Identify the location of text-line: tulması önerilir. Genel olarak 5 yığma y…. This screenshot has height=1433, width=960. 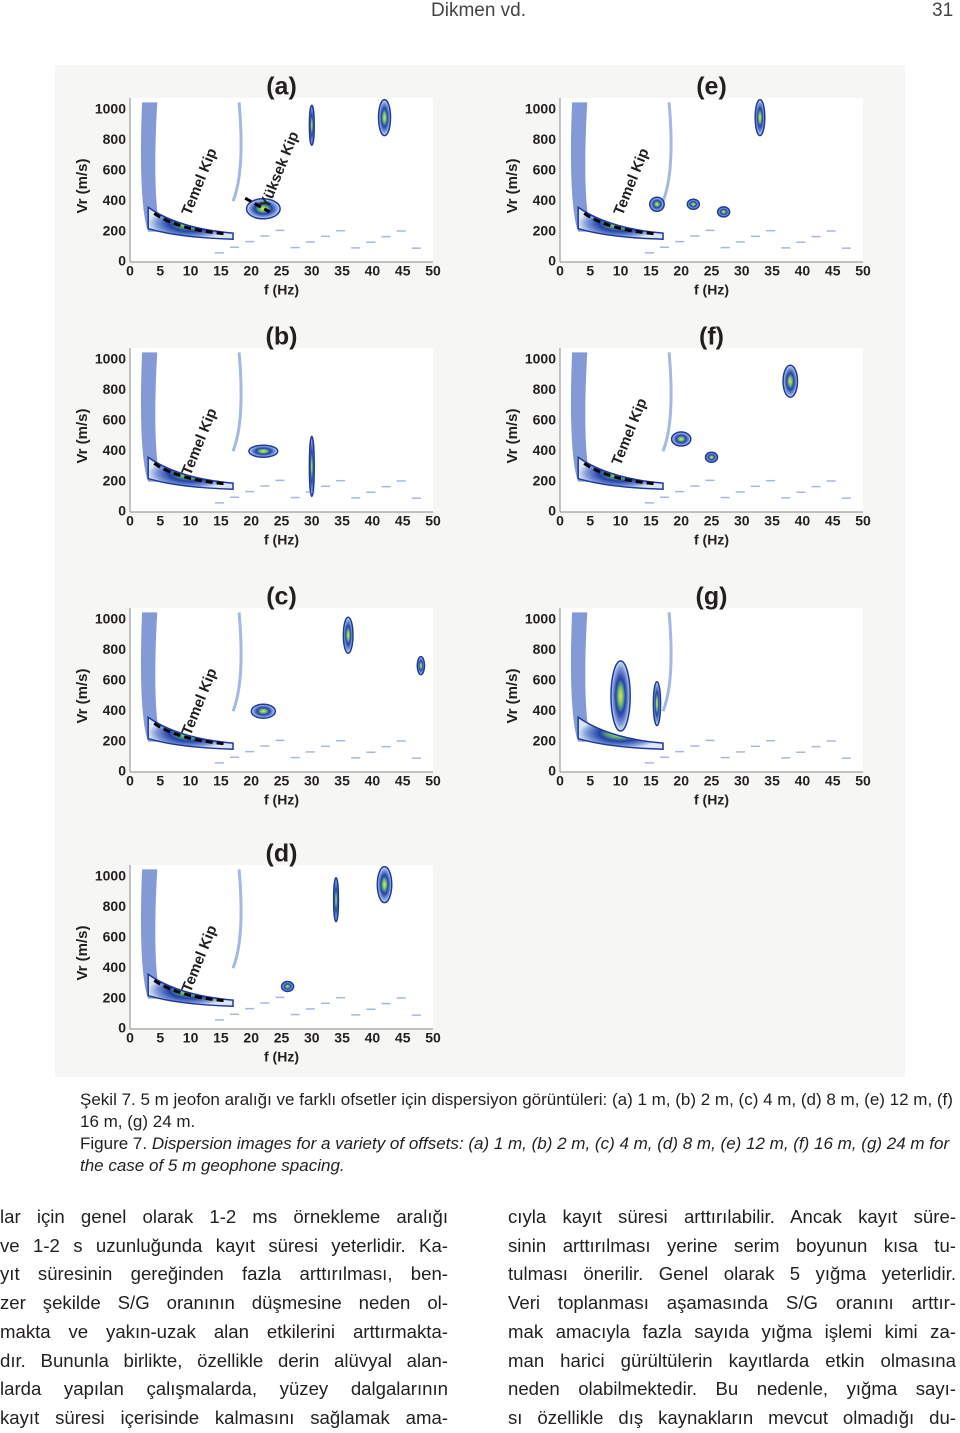
(732, 1274).